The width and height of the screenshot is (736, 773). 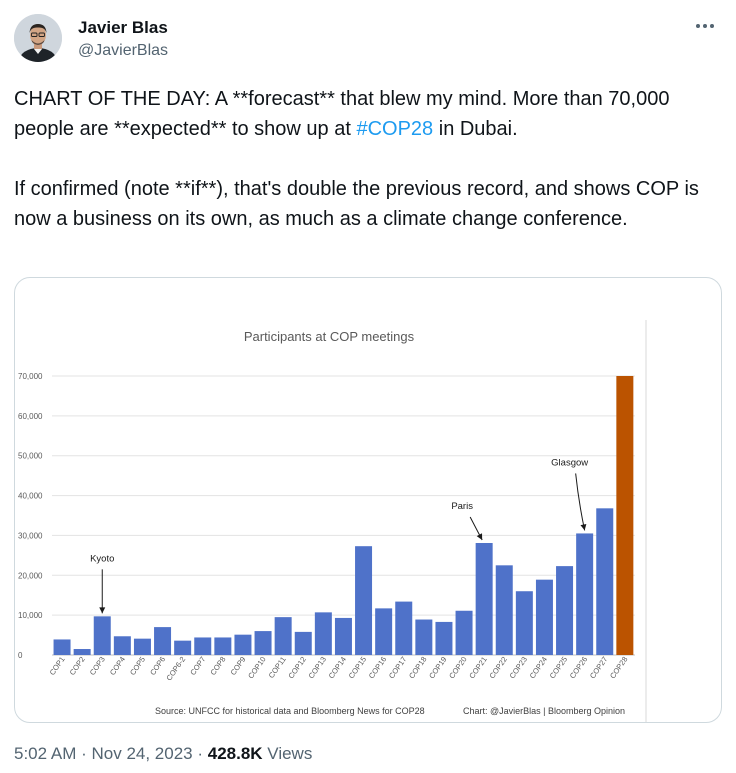 What do you see at coordinates (605, 581) in the screenshot?
I see `bar-cop27` at bounding box center [605, 581].